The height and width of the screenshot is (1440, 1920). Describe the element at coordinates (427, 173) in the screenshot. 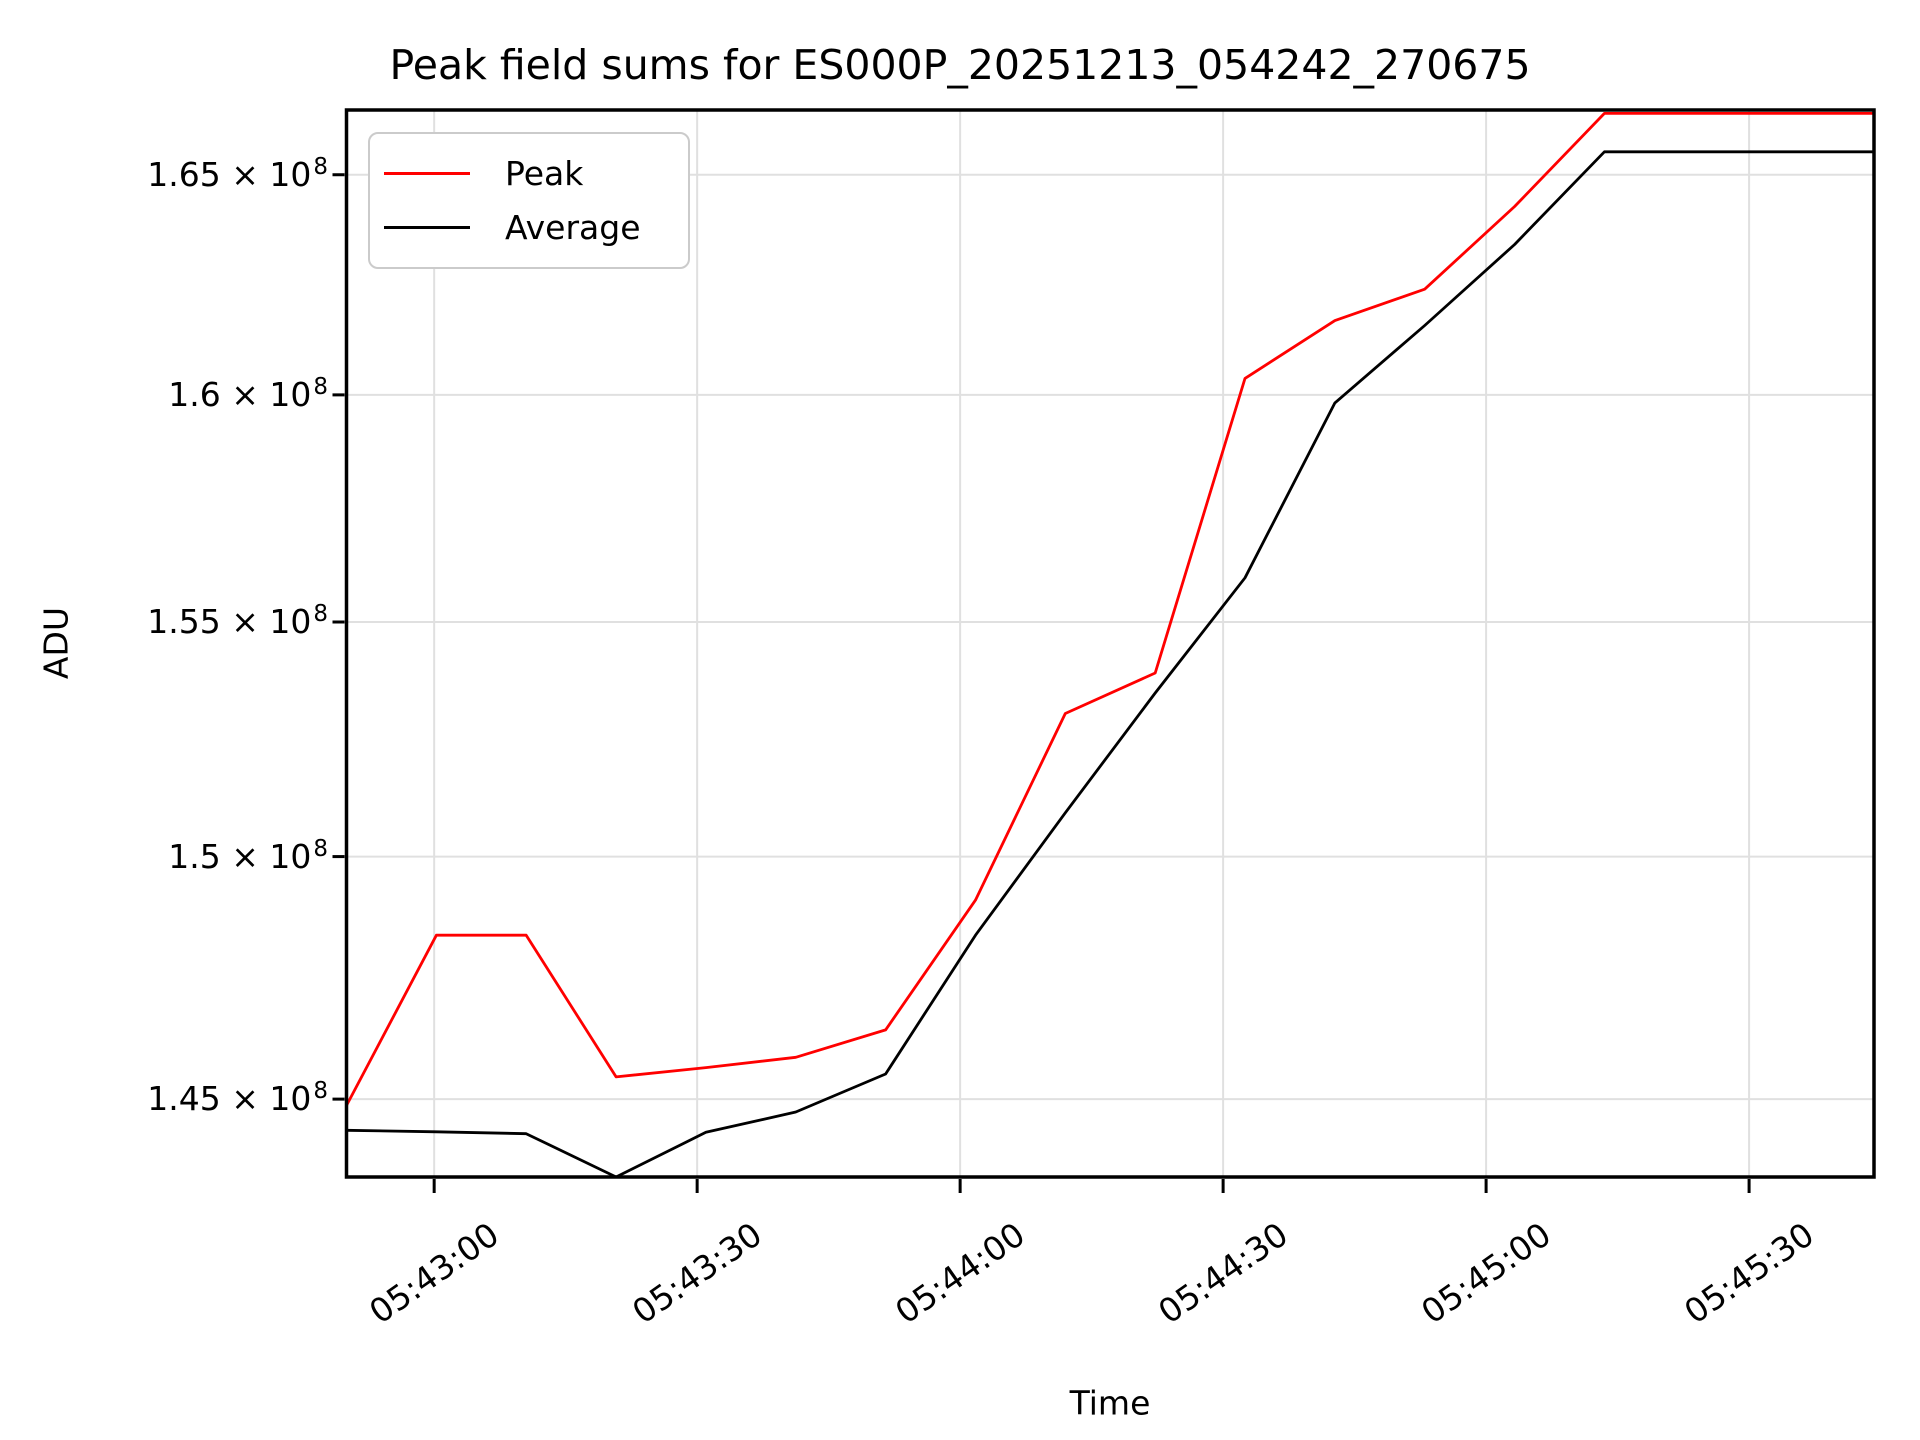

I see `peak-line-swatch-icon` at that location.